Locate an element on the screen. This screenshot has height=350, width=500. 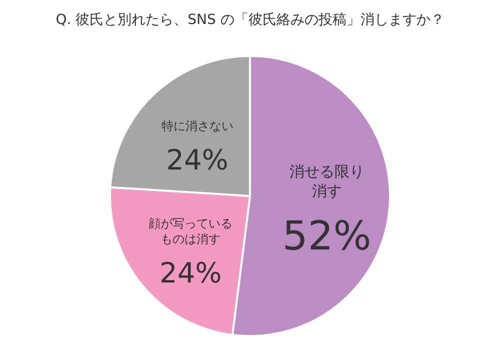
chart-title: Q. 彼氏と別れたら、SNS の「彼氏絡みの投稿」消しますか？ is located at coordinates (250, 20).